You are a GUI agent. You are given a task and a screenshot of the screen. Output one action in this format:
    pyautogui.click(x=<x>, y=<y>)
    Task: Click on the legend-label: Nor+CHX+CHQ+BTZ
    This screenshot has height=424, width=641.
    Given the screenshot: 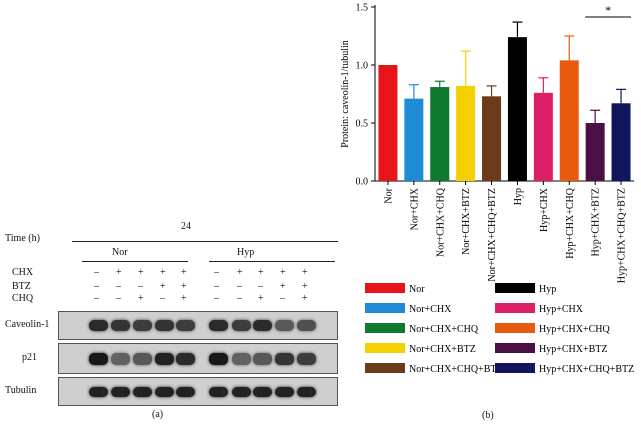 What is the action you would take?
    pyautogui.click(x=456, y=369)
    